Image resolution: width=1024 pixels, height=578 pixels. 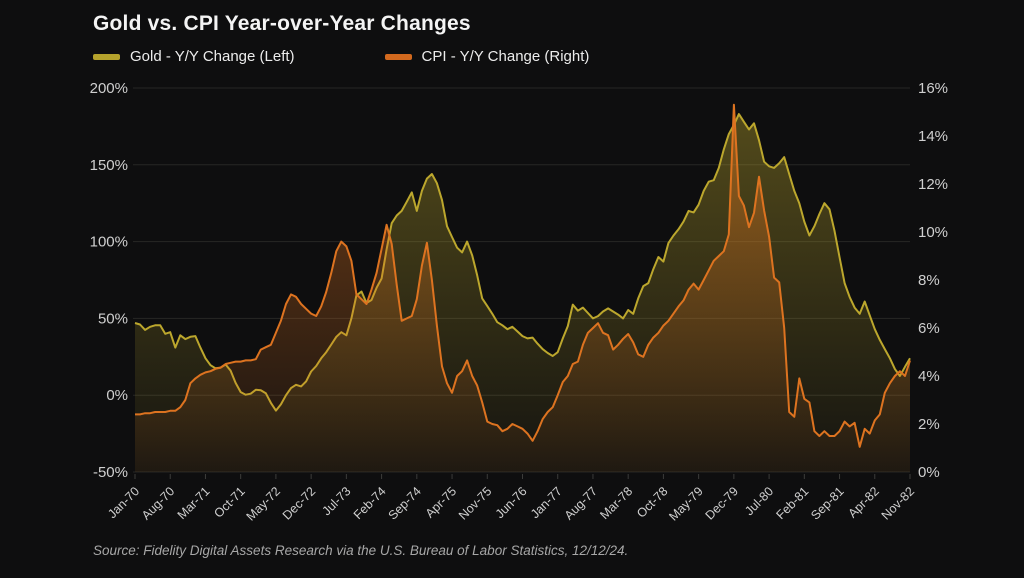 I want to click on right-axis-tick-label: 2%, so click(x=929, y=424).